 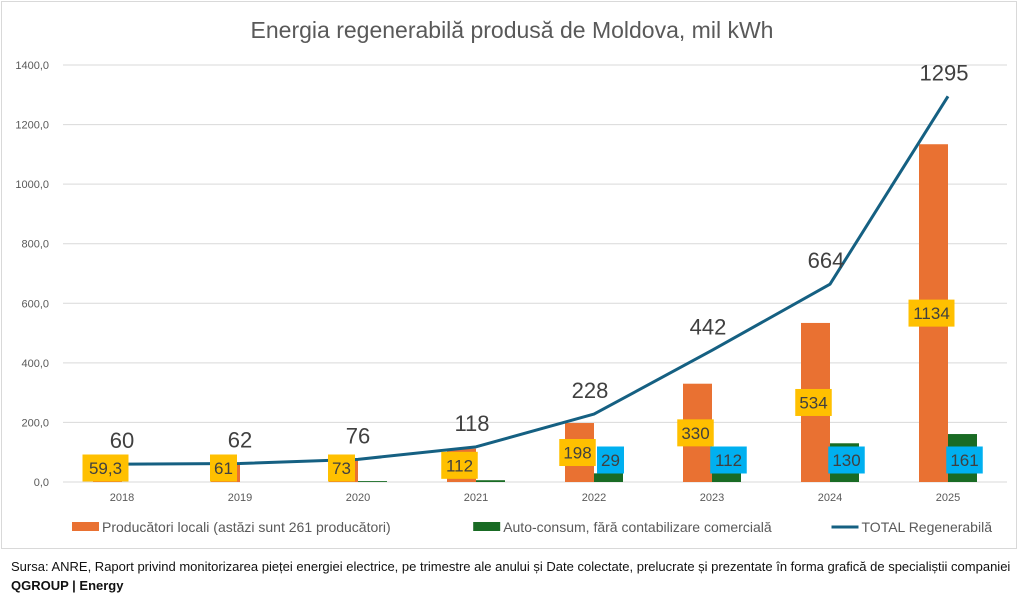 What do you see at coordinates (240, 498) in the screenshot?
I see `x-tick-label: 2019` at bounding box center [240, 498].